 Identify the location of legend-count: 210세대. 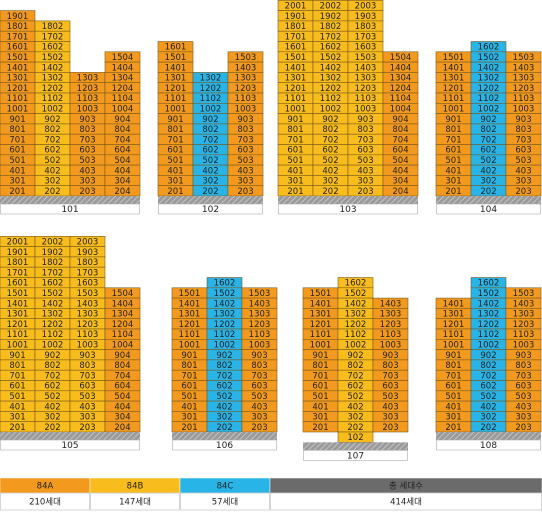
(45, 503).